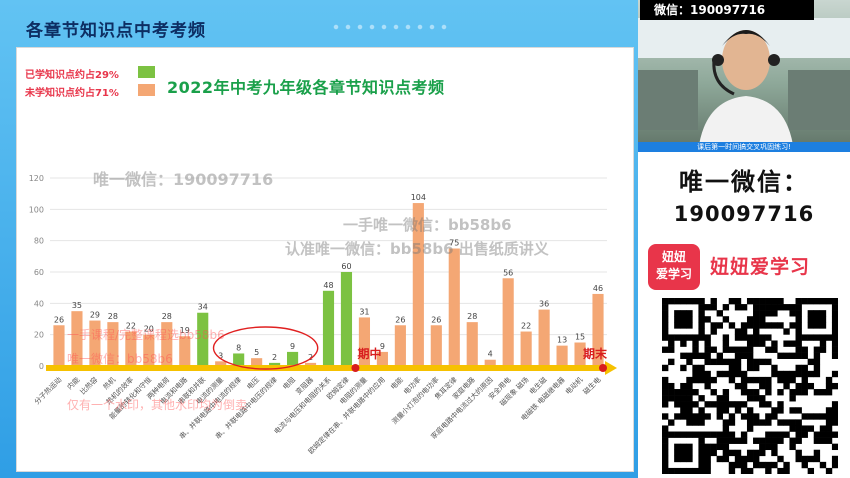 This screenshot has width=850, height=478. Describe the element at coordinates (346, 266) in the screenshot. I see `data-label: 60` at that location.